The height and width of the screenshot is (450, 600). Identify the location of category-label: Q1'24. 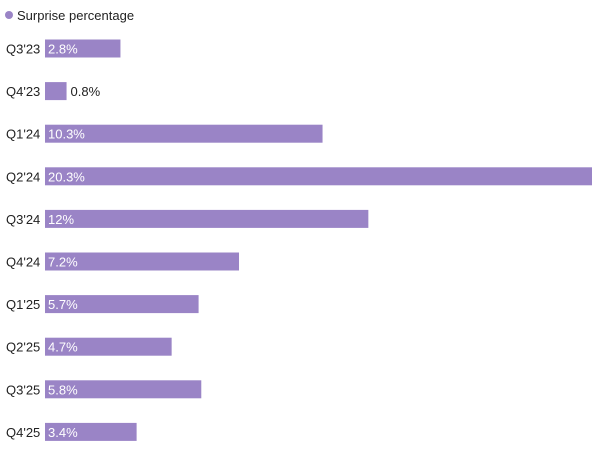
(23, 134).